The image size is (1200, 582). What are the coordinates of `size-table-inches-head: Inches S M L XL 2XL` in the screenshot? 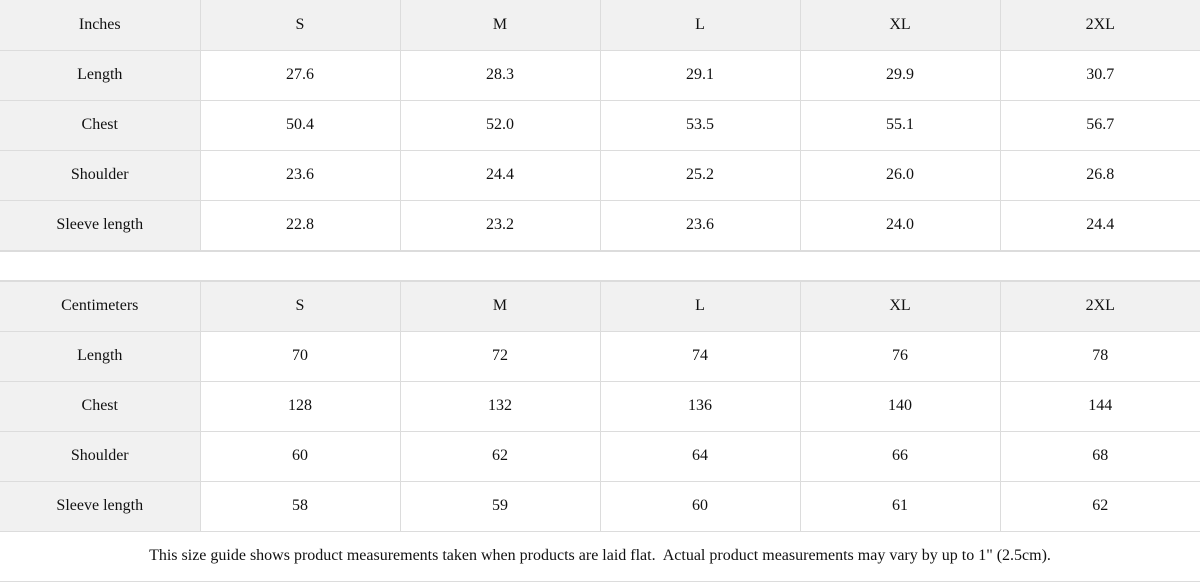 It's located at (600, 25).